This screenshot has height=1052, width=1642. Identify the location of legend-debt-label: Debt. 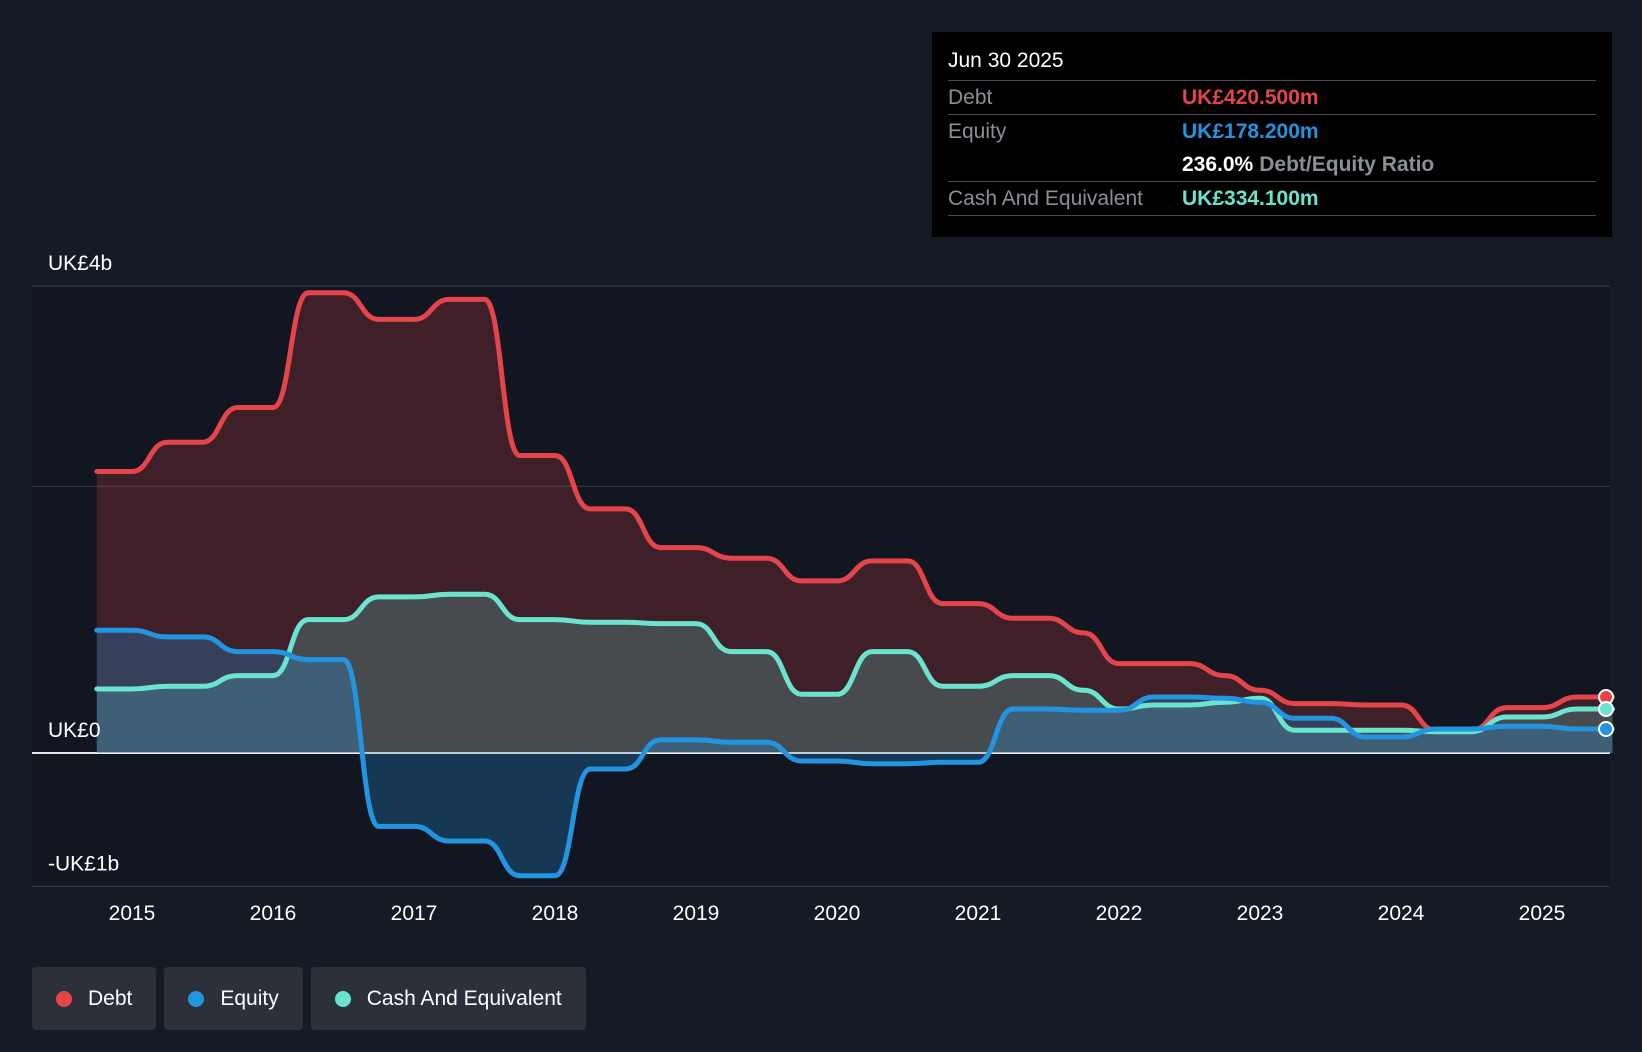
(110, 998).